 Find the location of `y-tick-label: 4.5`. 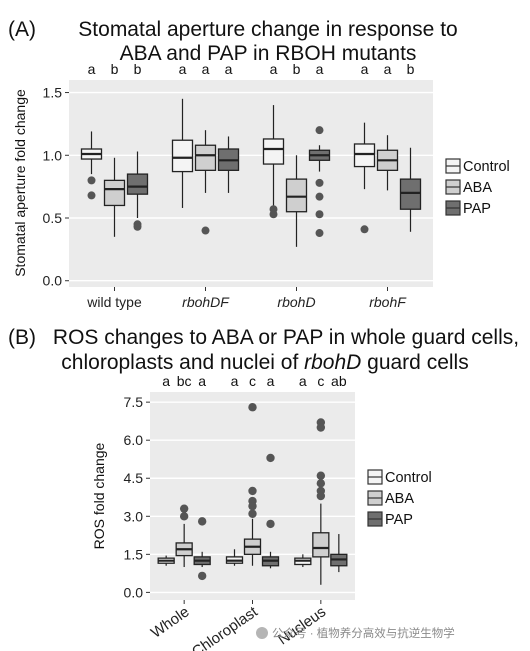

y-tick-label: 4.5 is located at coordinates (134, 478).